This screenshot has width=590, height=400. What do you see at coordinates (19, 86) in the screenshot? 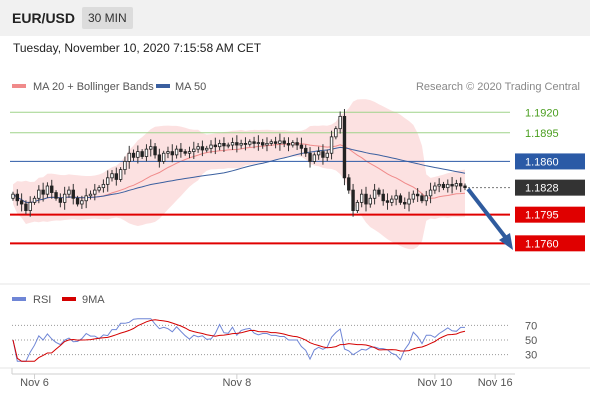
I see `legend-swatch-ma20` at bounding box center [19, 86].